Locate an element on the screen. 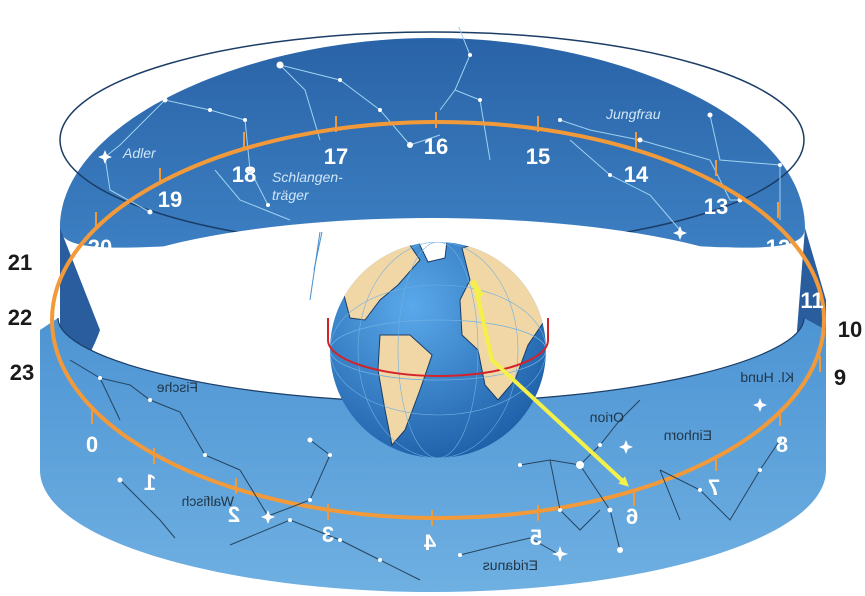  ring-number: 18 is located at coordinates (244, 174).